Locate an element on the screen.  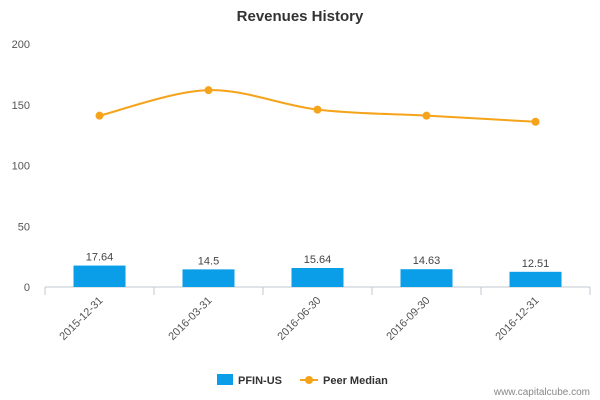
legend: PFIN-US Peer Median is located at coordinates (302, 380).